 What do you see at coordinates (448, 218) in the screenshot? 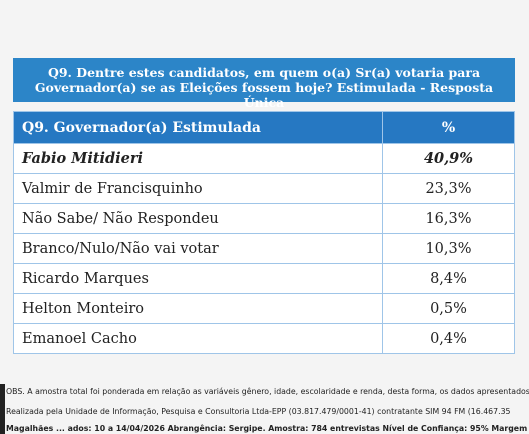
I see `percentage: 16,3%` at bounding box center [448, 218].